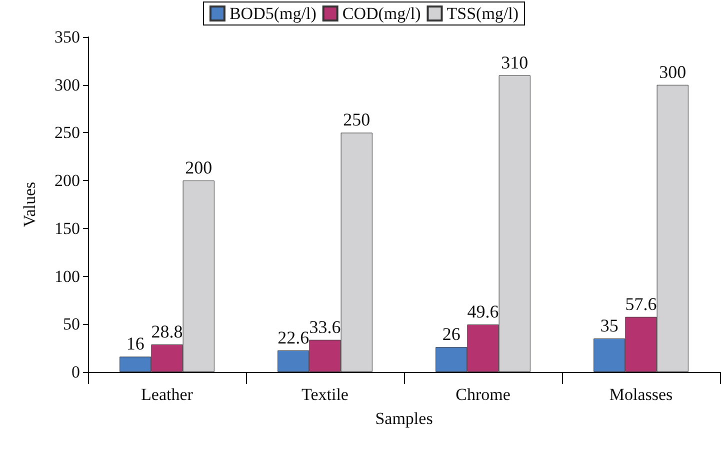 The height and width of the screenshot is (450, 728). What do you see at coordinates (67, 84) in the screenshot?
I see `y-tick-label: 300` at bounding box center [67, 84].